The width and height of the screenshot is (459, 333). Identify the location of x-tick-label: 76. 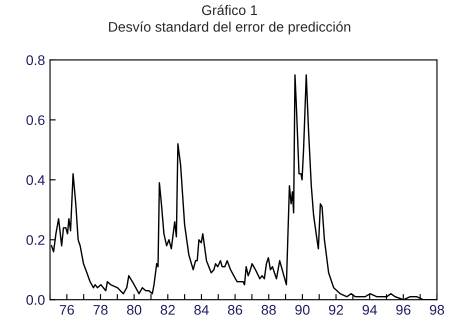
(67, 309).